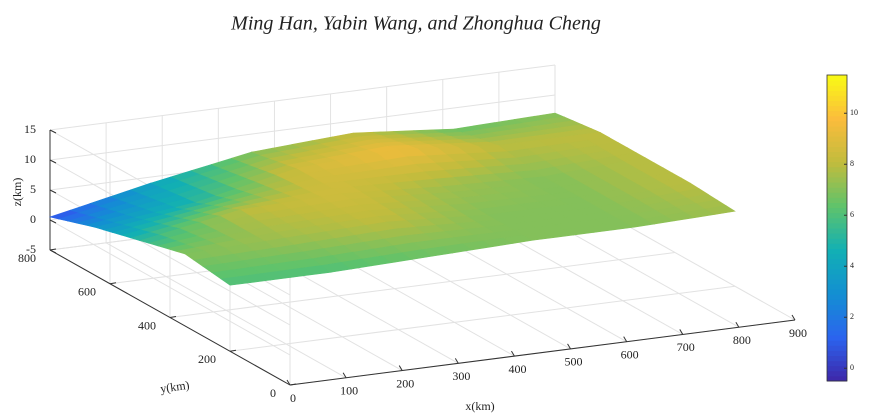 This screenshot has height=415, width=874. Describe the element at coordinates (798, 333) in the screenshot. I see `x-tick-label: 900` at that location.